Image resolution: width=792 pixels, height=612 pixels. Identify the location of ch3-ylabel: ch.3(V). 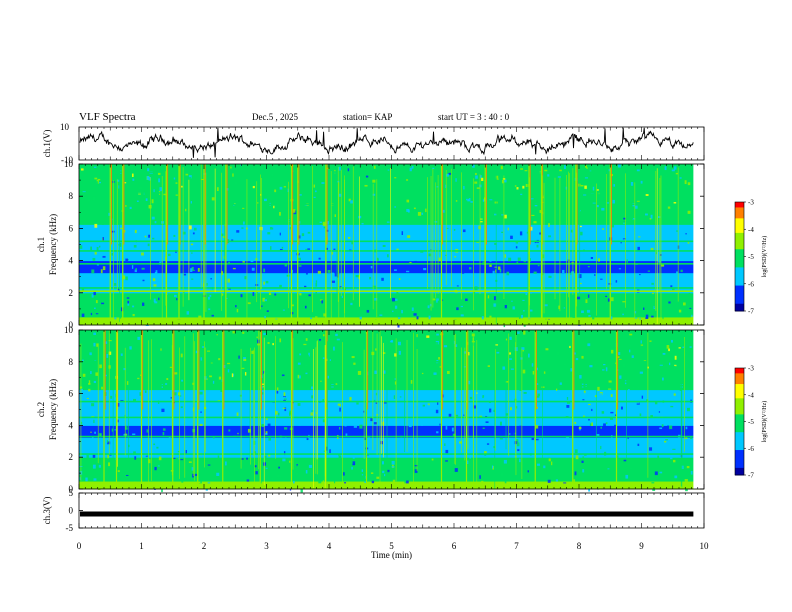
(47, 511).